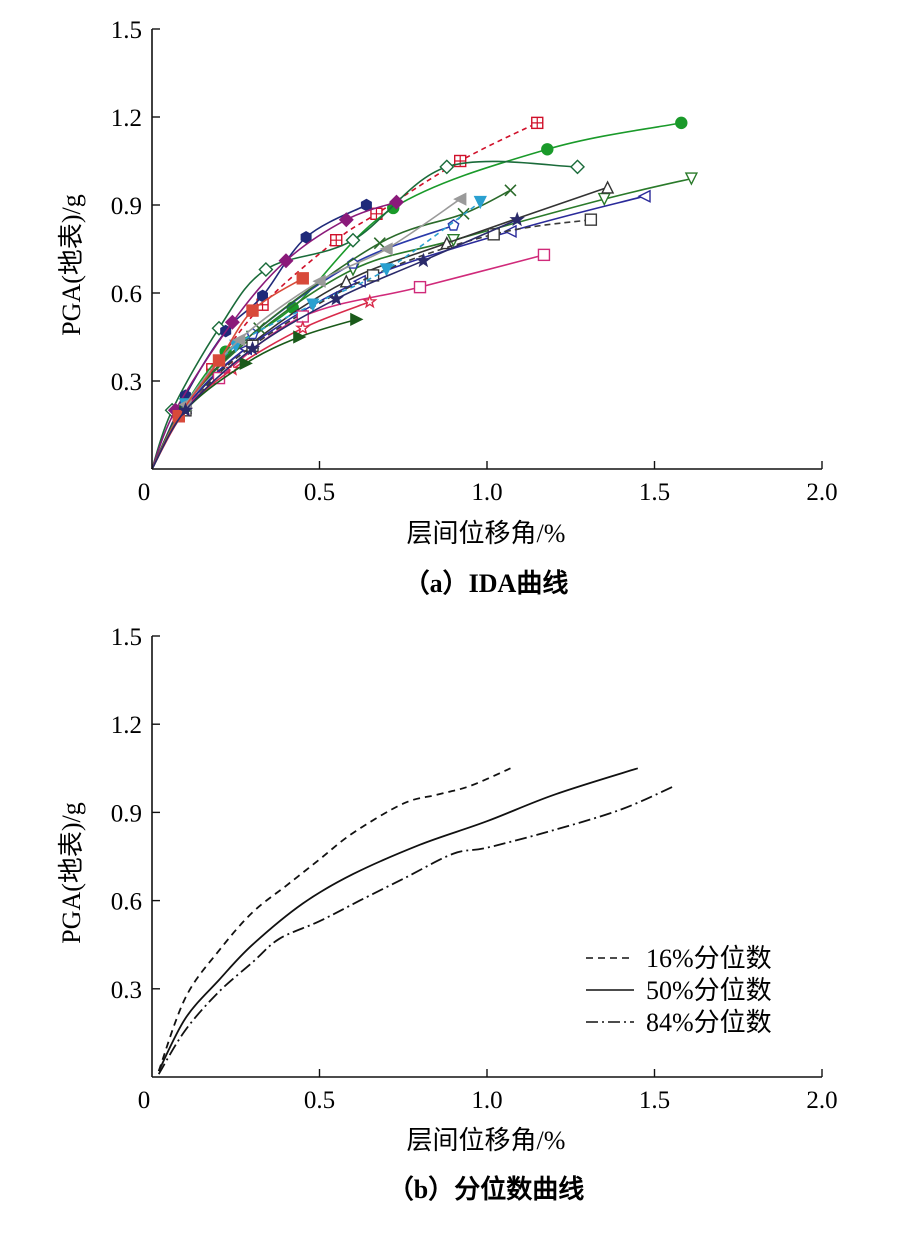 The width and height of the screenshot is (914, 1233). I want to click on panel-a-y-tick-label: 0.6, so click(126, 294).